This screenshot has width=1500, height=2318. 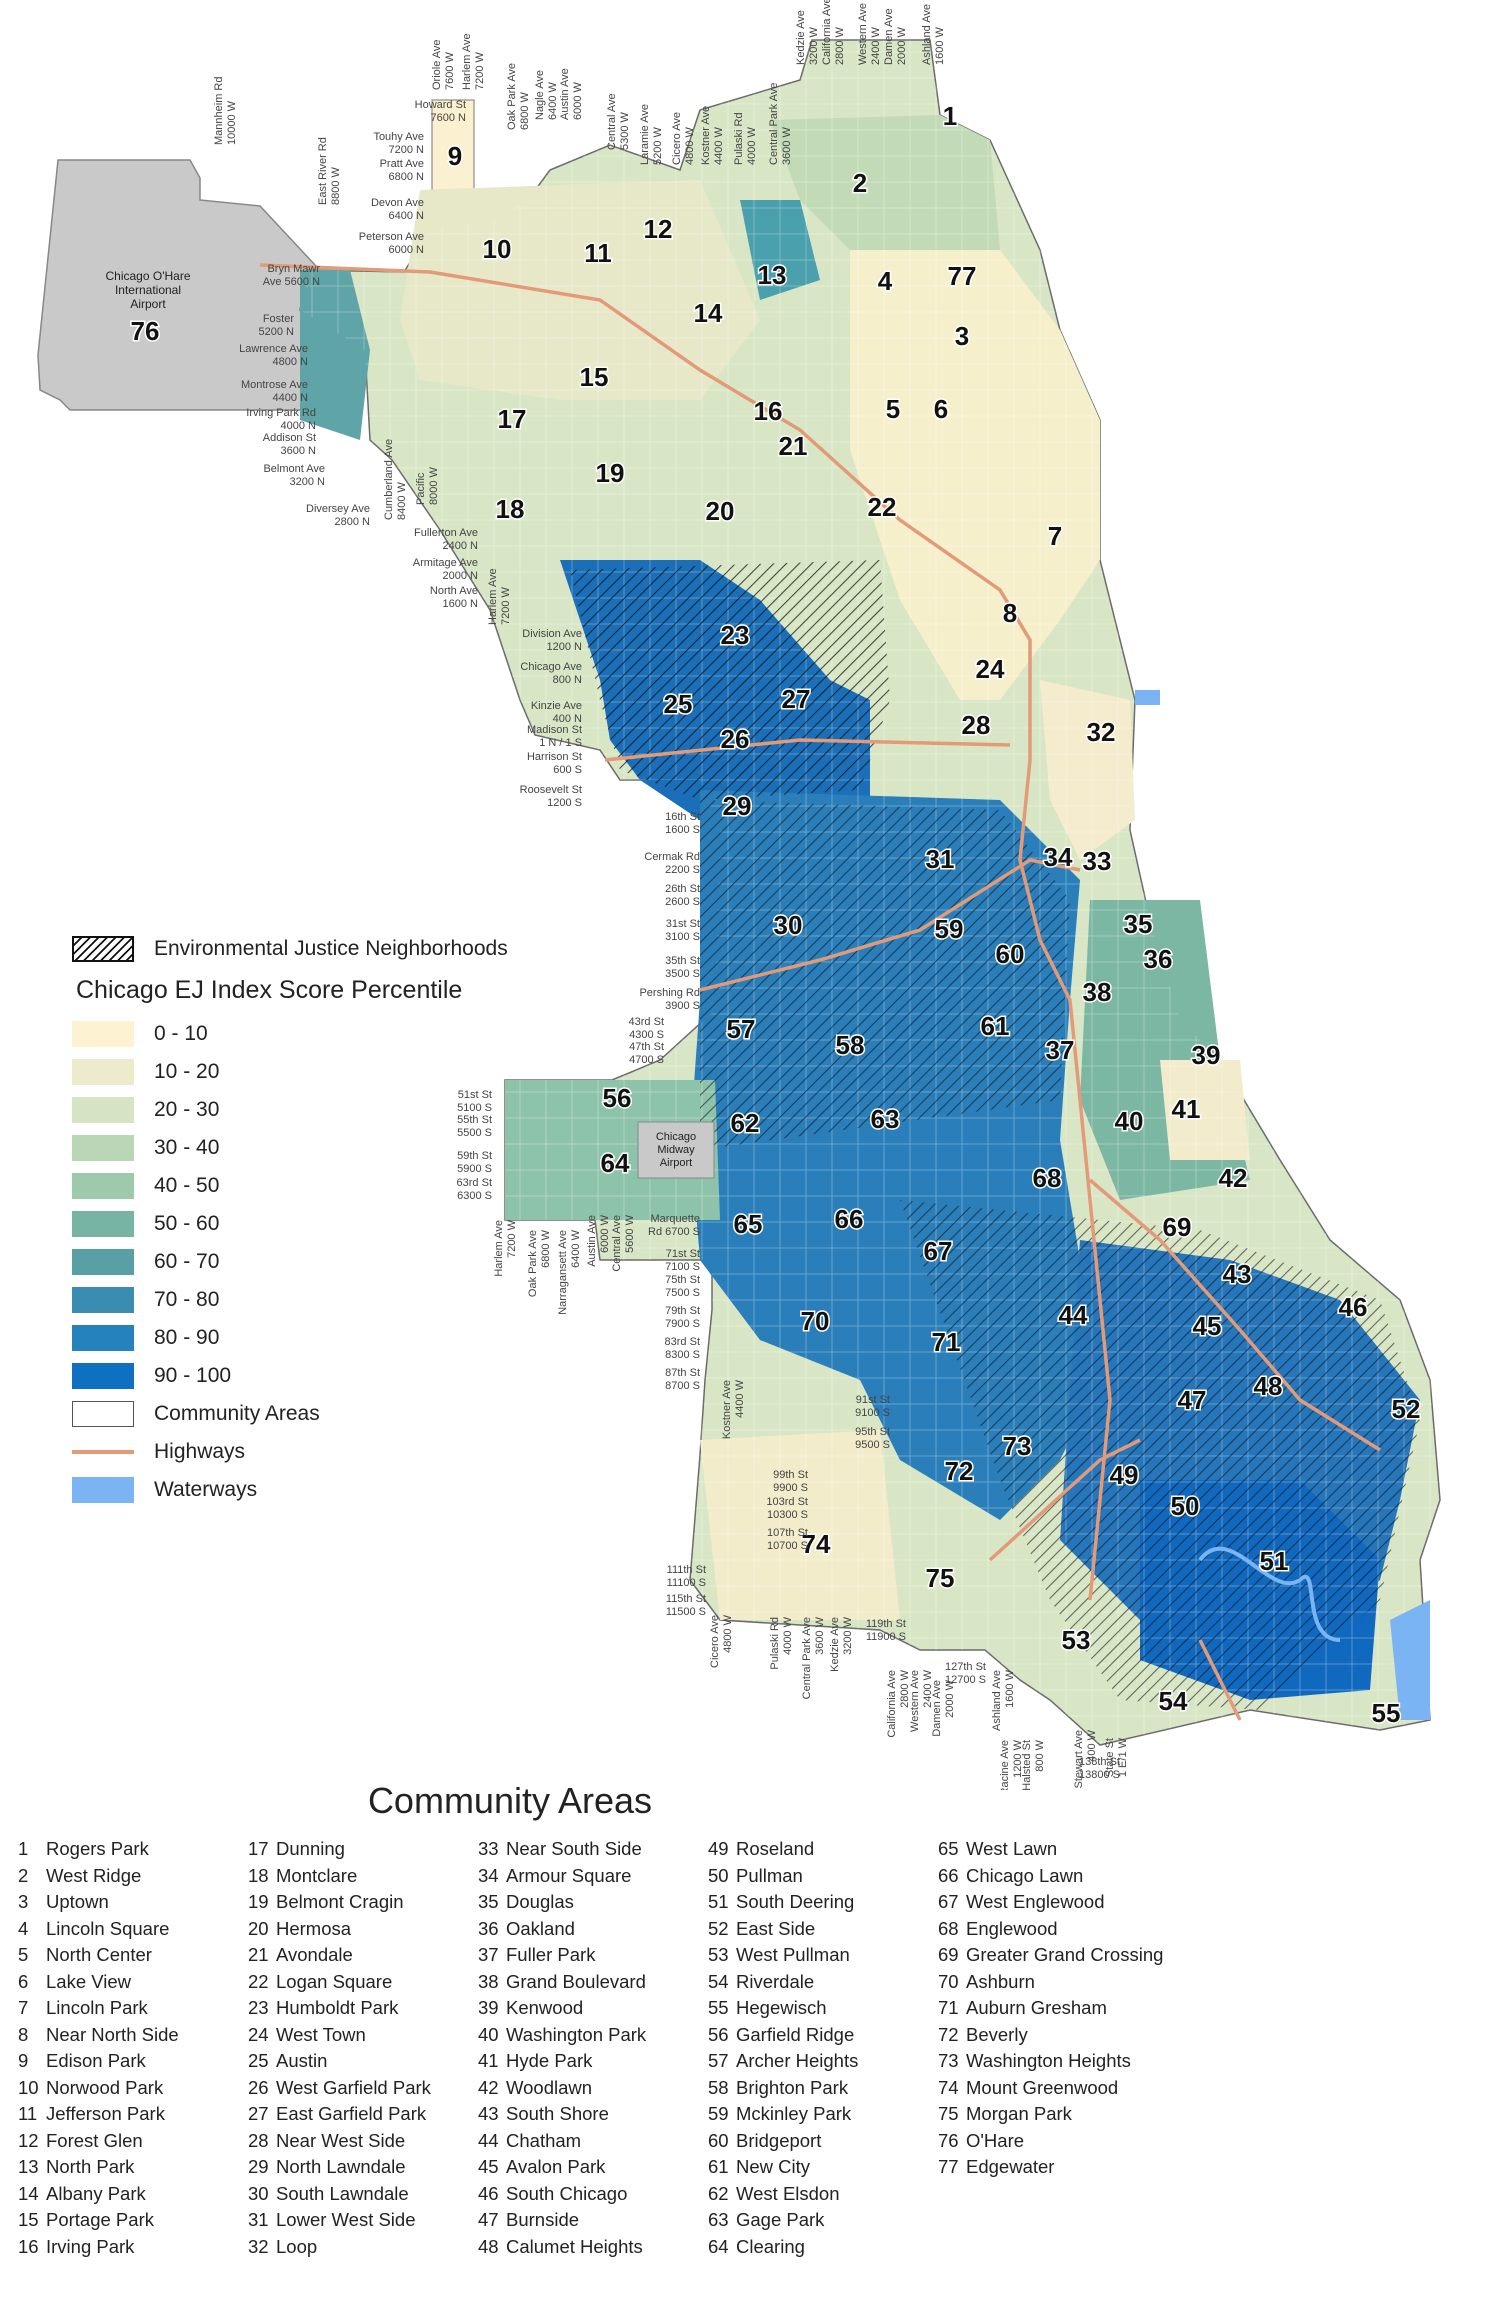 I want to click on community-area-number: 4, so click(x=23, y=1928).